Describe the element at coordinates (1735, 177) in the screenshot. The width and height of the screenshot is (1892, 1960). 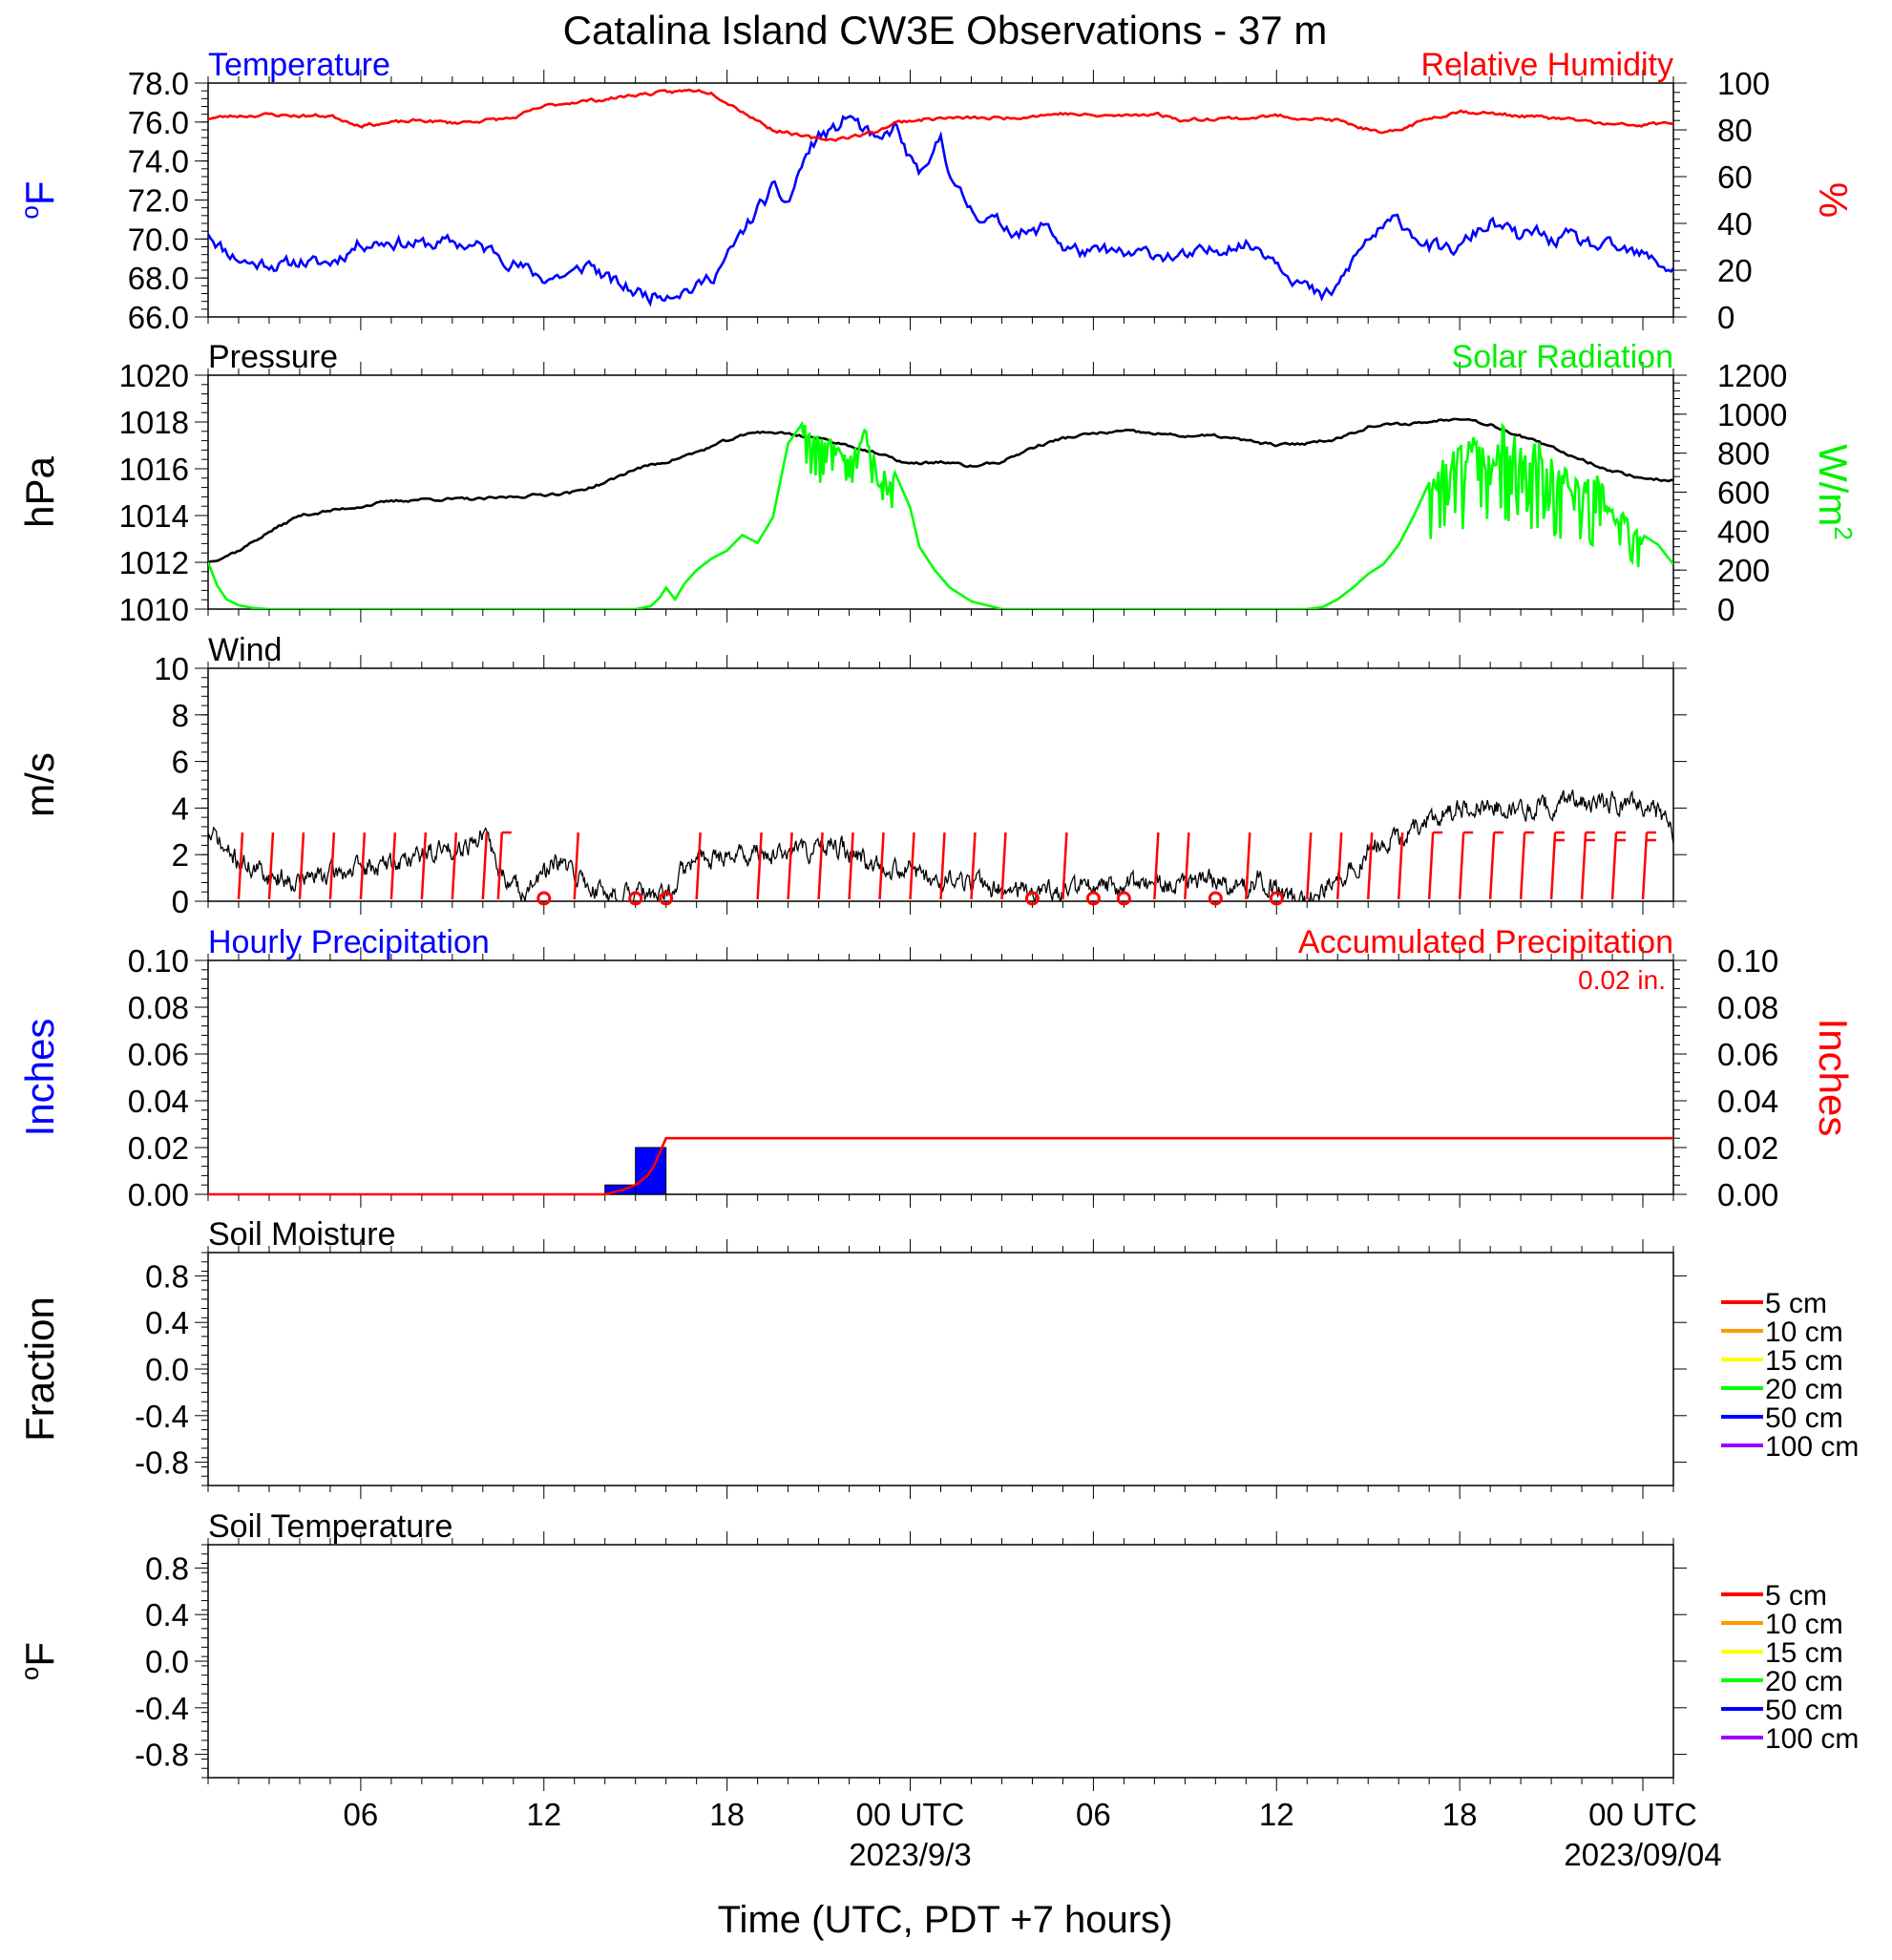
I see `y-tick-label: 60` at that location.